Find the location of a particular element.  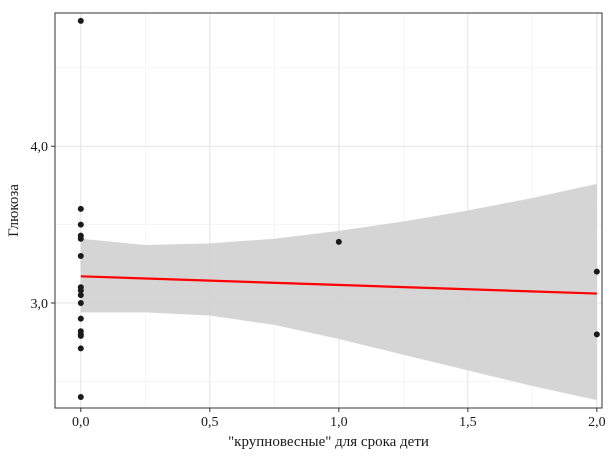

x-tick-label: 0,5 is located at coordinates (210, 422).